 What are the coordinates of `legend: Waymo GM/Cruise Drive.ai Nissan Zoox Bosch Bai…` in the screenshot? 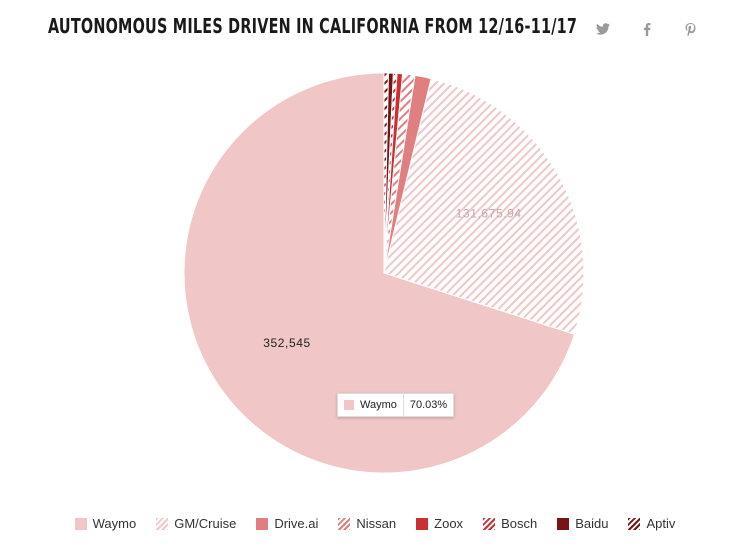 It's located at (375, 523).